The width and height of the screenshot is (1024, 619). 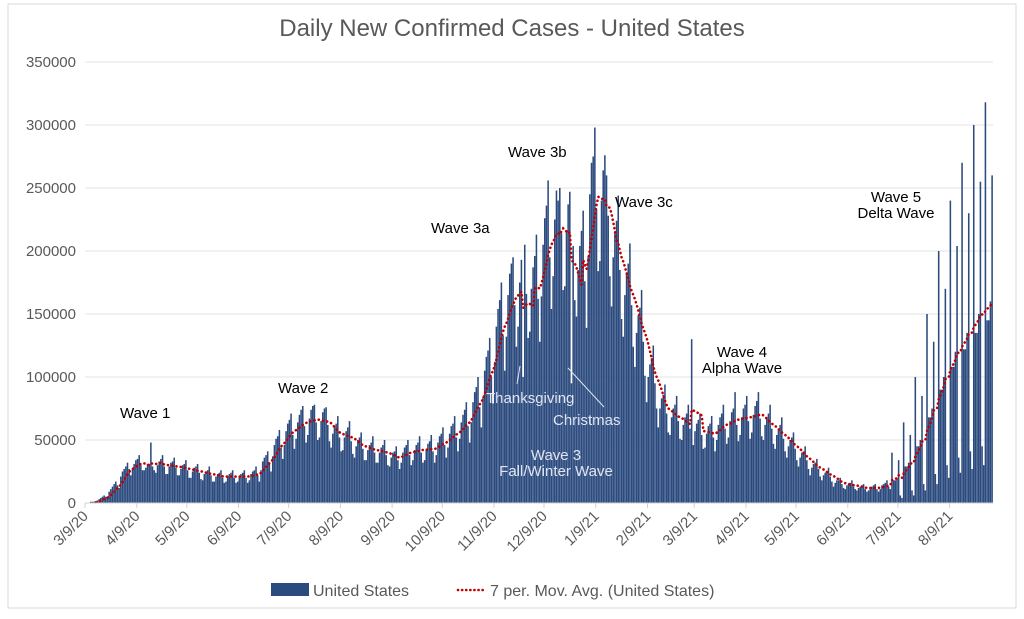 I want to click on annotation-christmas: Christmas, so click(x=587, y=420).